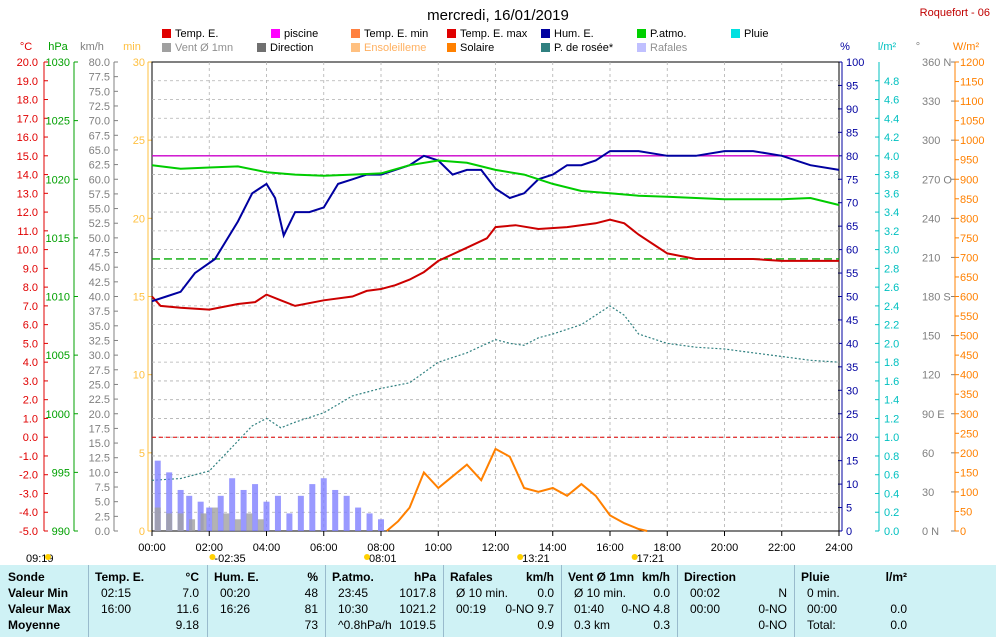  What do you see at coordinates (852, 133) in the screenshot?
I see `tick-hum: 85` at bounding box center [852, 133].